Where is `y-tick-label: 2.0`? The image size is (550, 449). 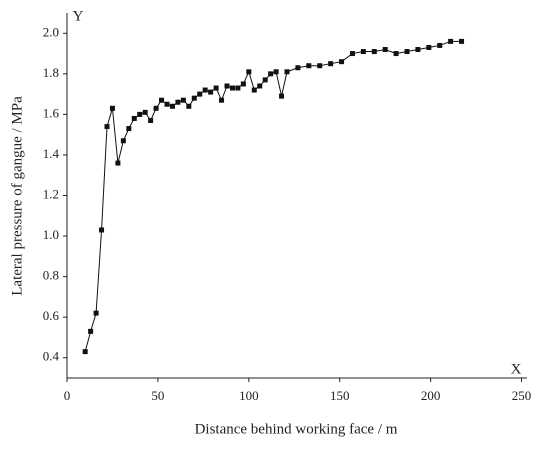
y-tick-label: 2.0 is located at coordinates (51, 31).